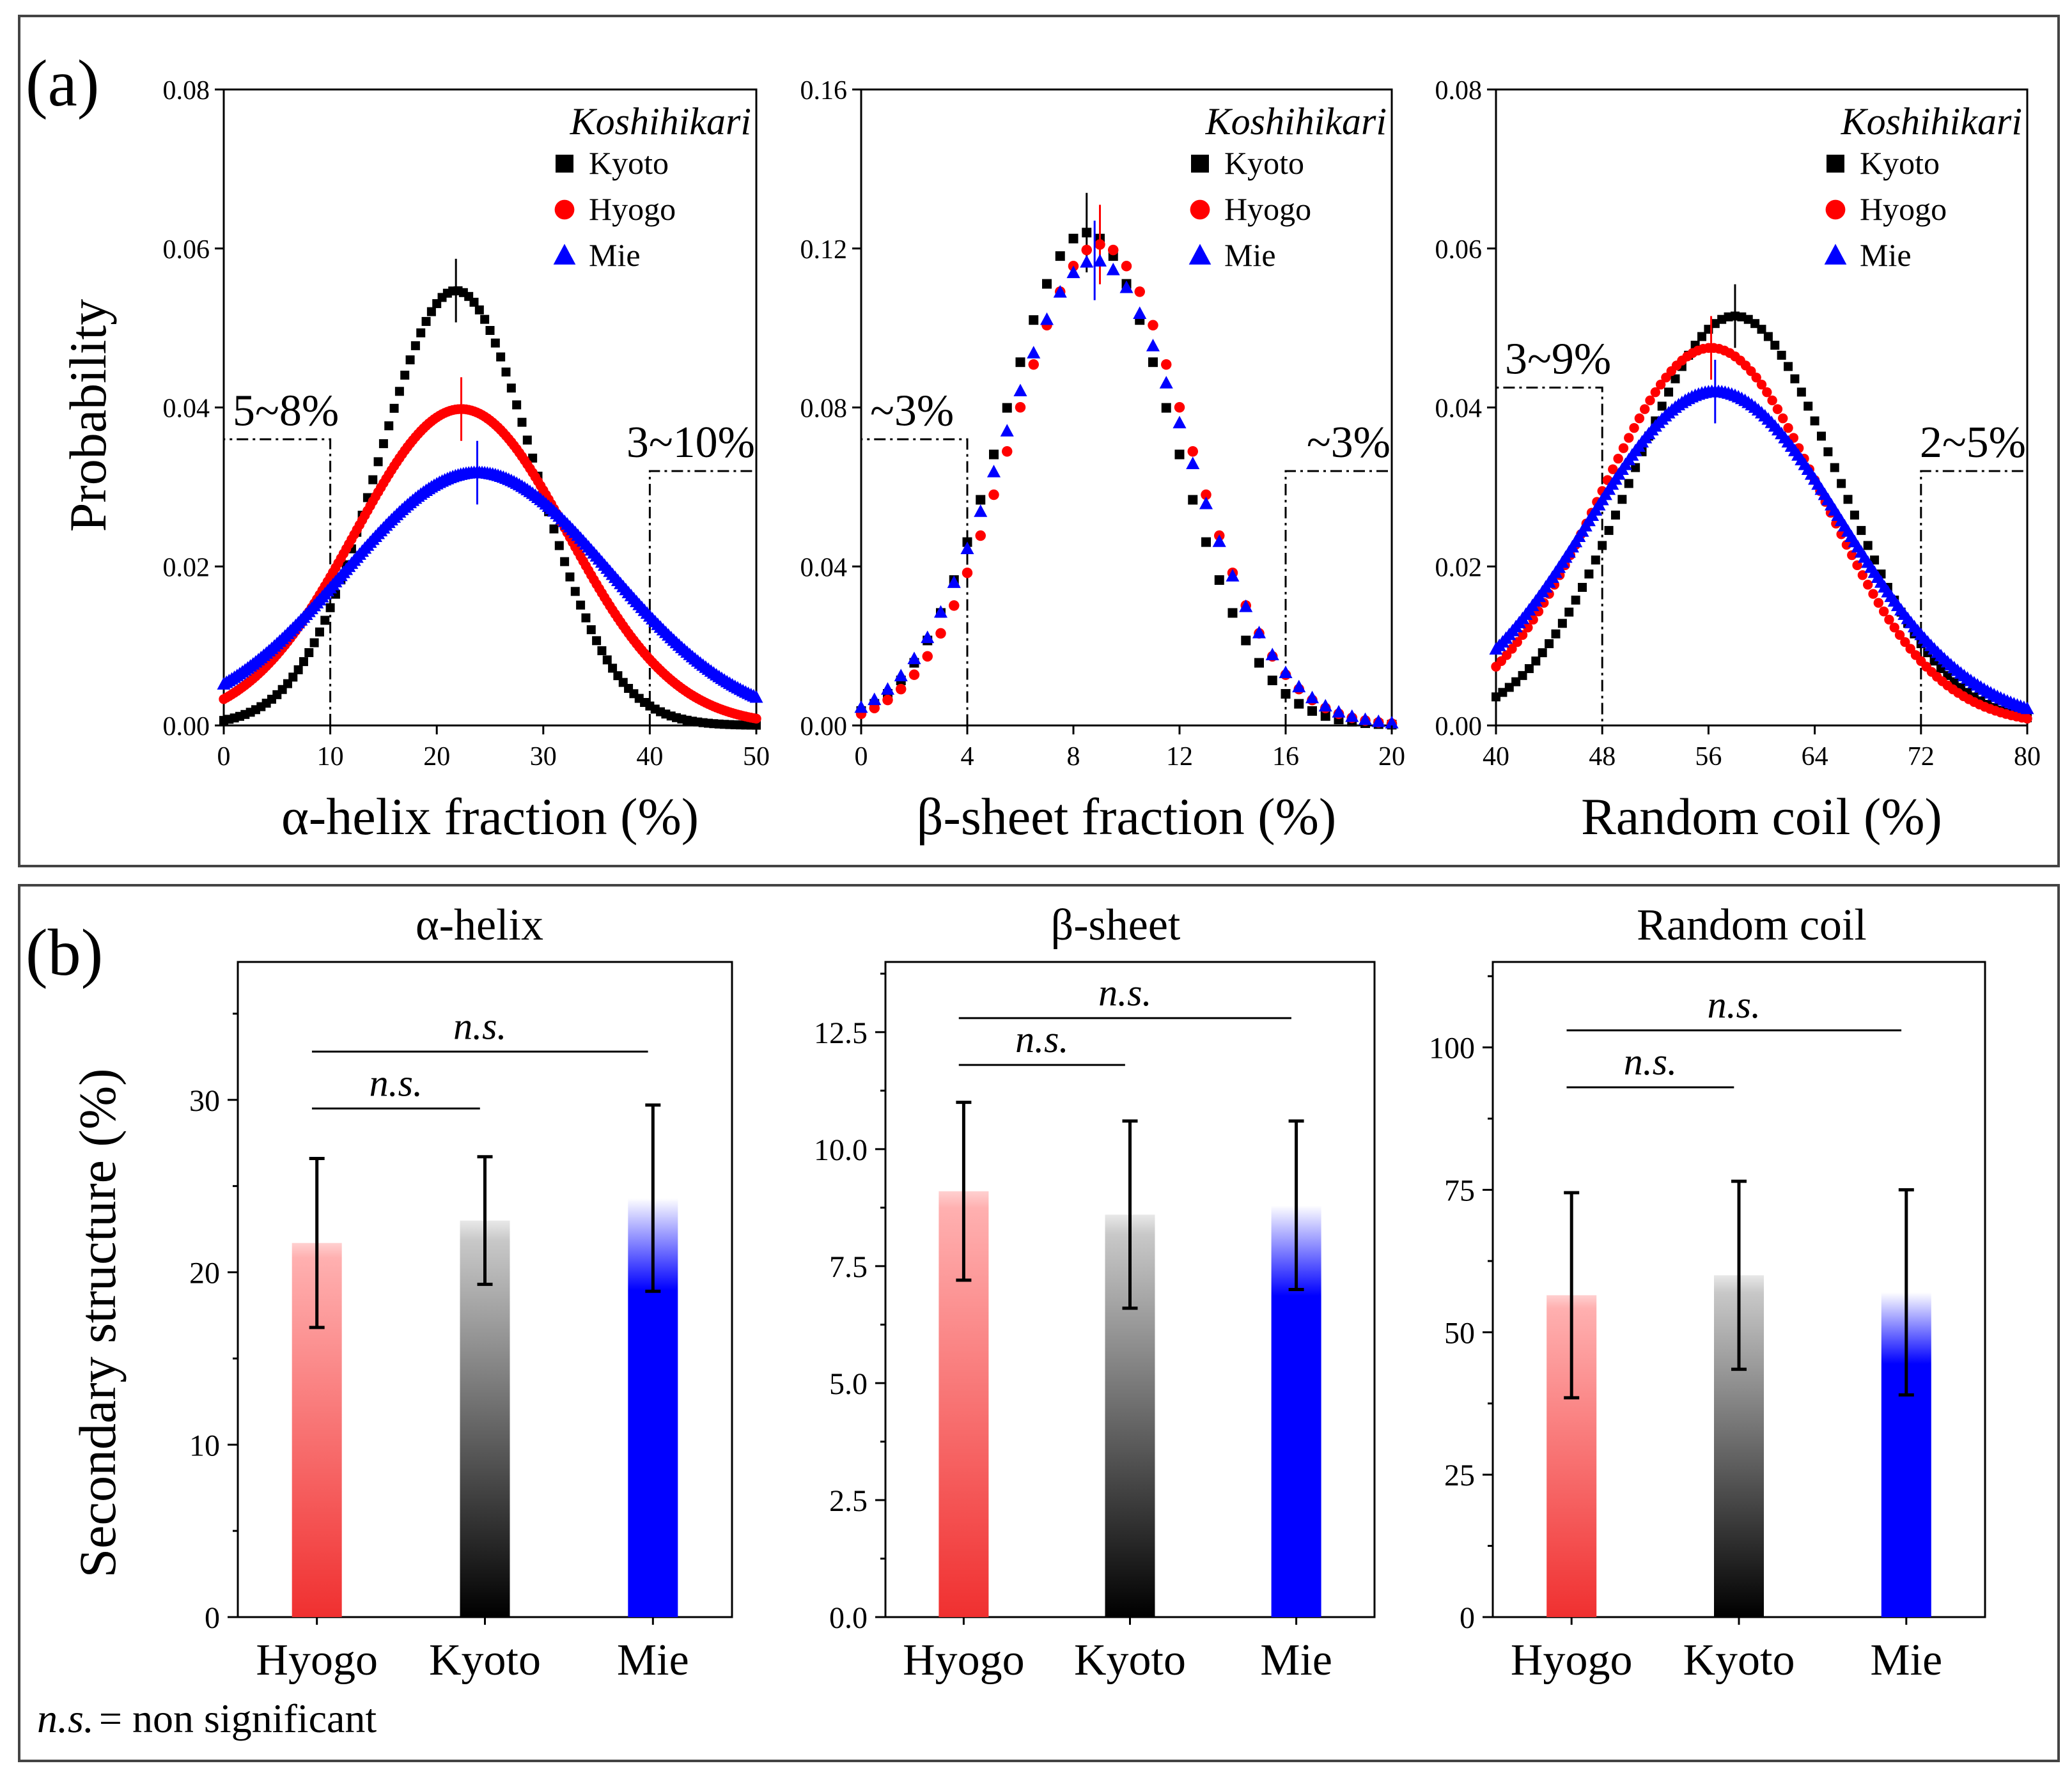  I want to click on series-hyogo, so click(1761, 520).